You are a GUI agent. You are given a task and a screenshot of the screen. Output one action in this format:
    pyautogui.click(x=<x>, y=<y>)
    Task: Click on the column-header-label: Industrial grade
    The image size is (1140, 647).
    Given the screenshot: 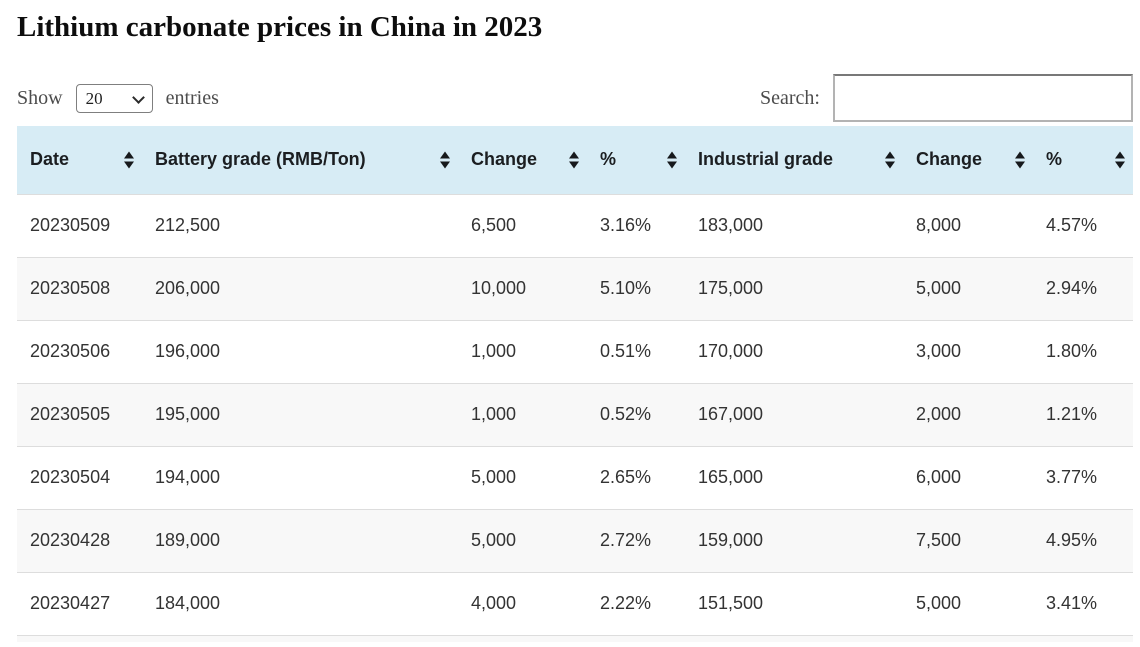 What is the action you would take?
    pyautogui.click(x=766, y=159)
    